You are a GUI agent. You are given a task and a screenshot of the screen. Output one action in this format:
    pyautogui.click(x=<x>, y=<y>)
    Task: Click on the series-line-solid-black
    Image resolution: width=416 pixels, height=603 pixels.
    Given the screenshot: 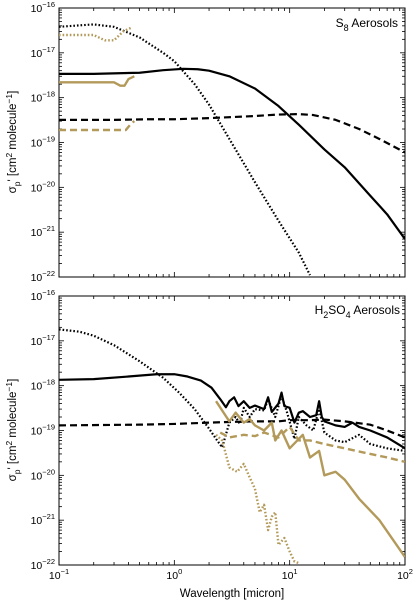 What is the action you would take?
    pyautogui.click(x=232, y=411)
    